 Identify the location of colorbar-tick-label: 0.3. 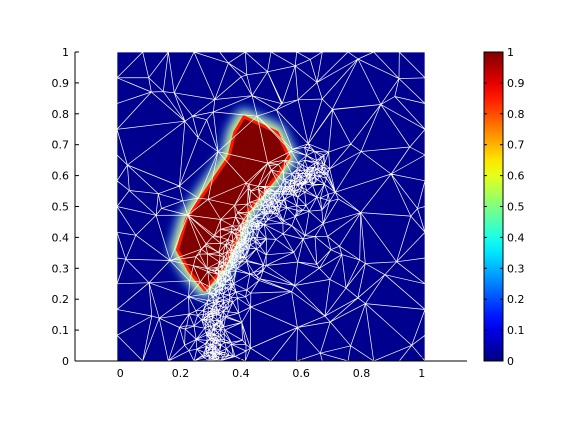
(516, 268).